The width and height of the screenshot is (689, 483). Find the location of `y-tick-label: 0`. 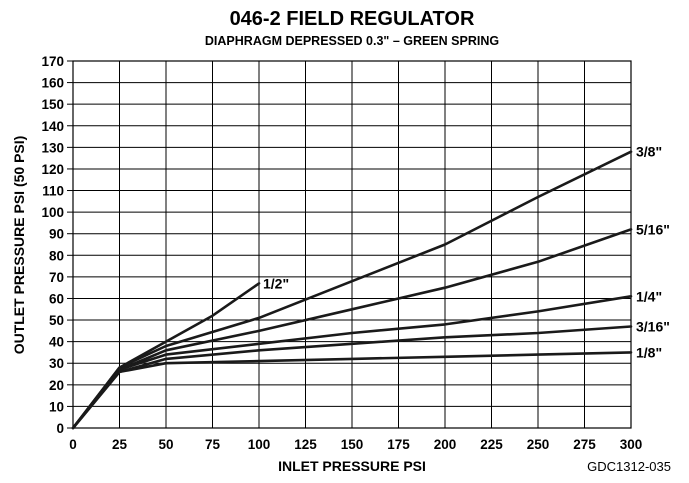

y-tick-label: 0 is located at coordinates (60, 428).